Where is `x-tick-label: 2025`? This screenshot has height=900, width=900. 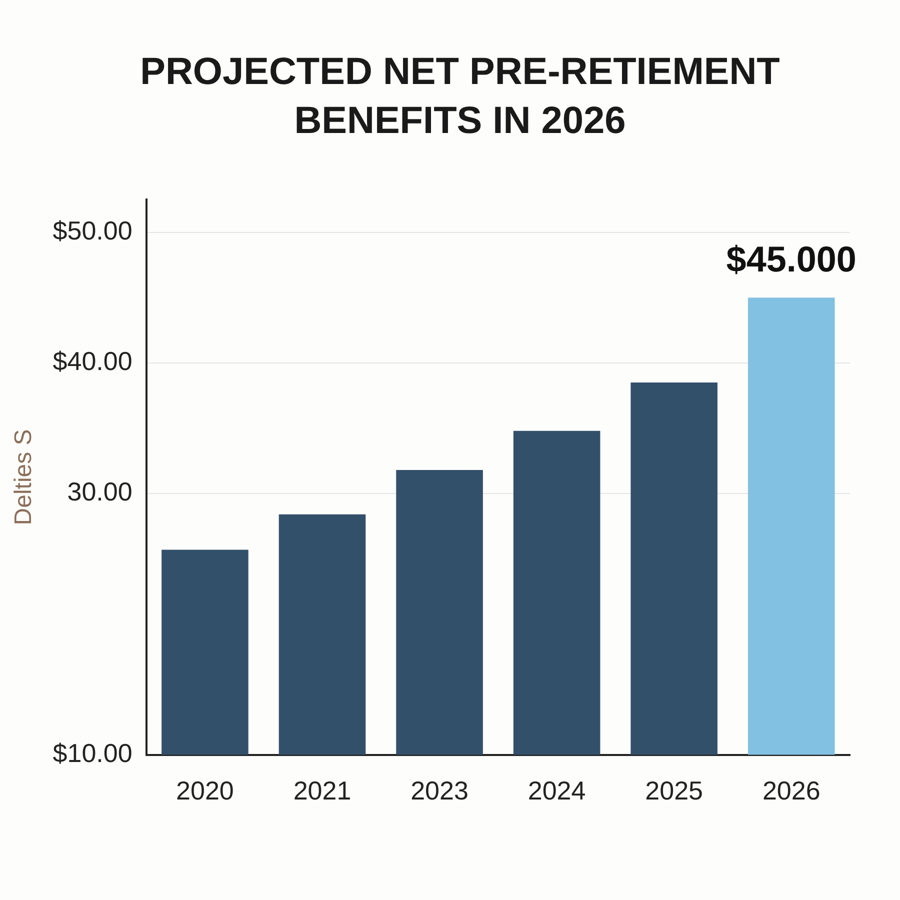 x-tick-label: 2025 is located at coordinates (674, 791).